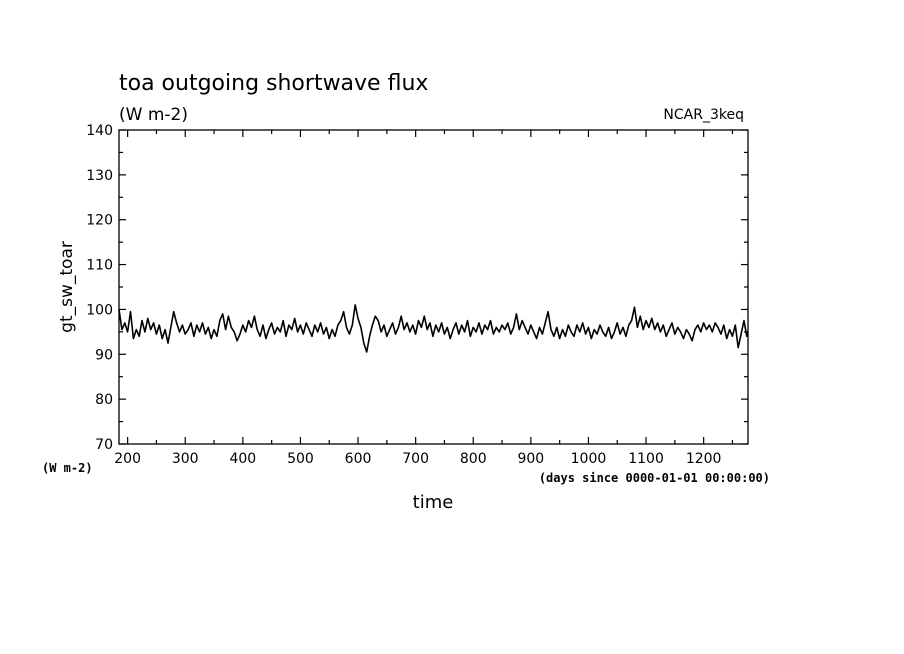 The height and width of the screenshot is (654, 904). Describe the element at coordinates (589, 459) in the screenshot. I see `x-tick-label: 1000` at that location.